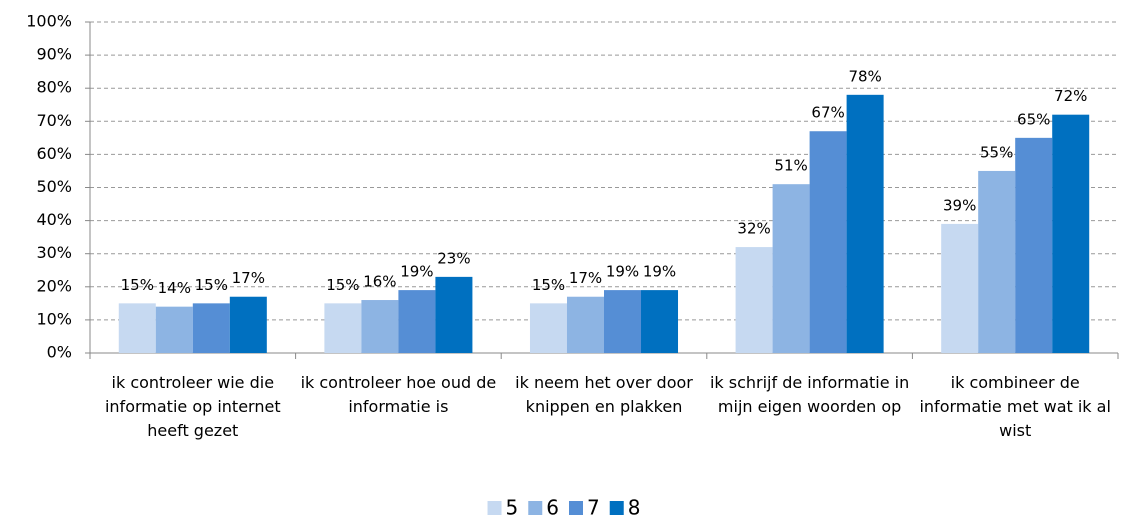  What do you see at coordinates (54, 87) in the screenshot?
I see `y-tick-label: 80%` at bounding box center [54, 87].